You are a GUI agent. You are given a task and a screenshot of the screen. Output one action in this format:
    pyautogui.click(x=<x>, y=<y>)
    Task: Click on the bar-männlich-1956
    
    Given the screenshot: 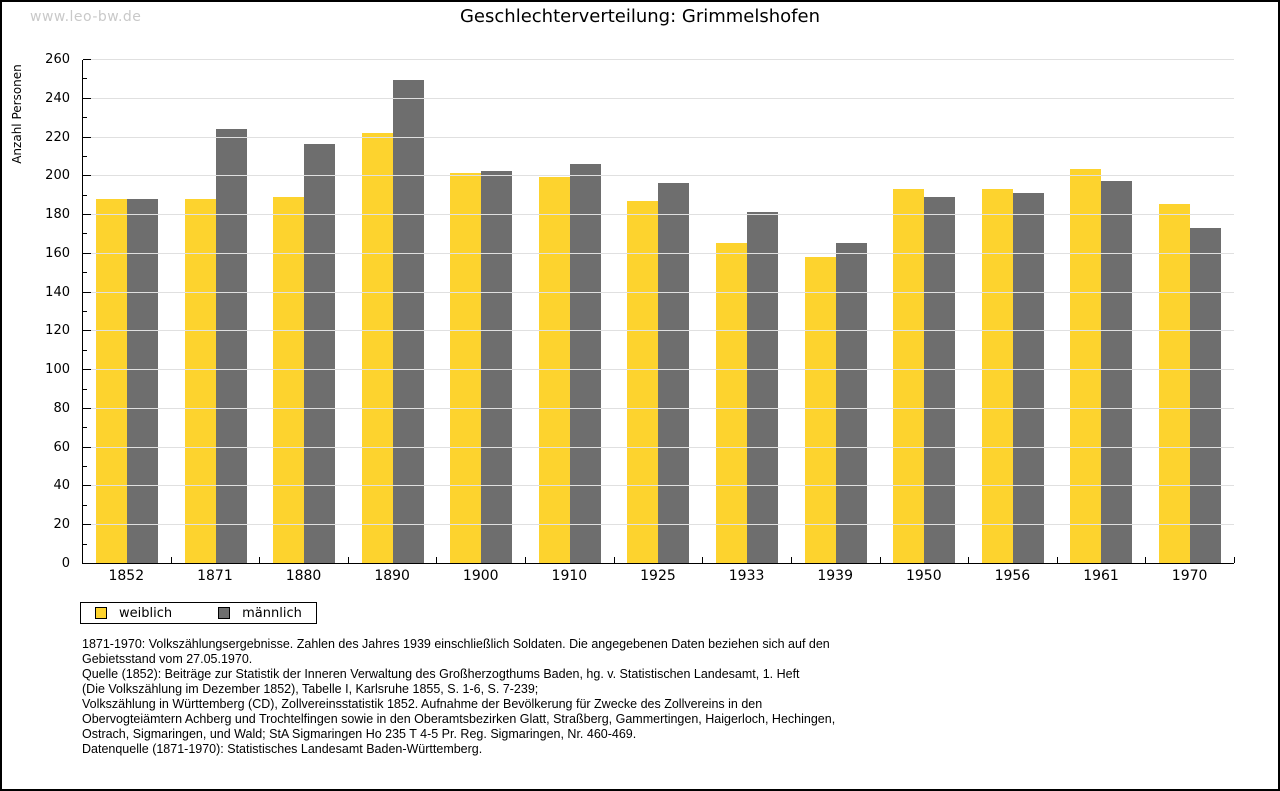 What is the action you would take?
    pyautogui.click(x=1028, y=378)
    